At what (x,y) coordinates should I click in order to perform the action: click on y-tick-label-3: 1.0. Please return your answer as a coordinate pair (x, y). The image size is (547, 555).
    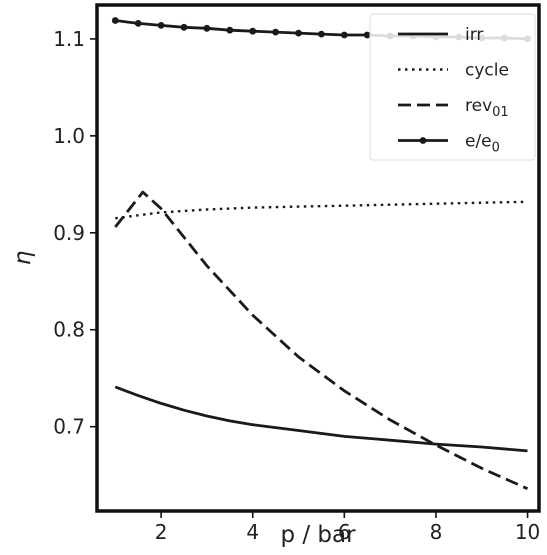
    Looking at the image, I should click on (69, 136).